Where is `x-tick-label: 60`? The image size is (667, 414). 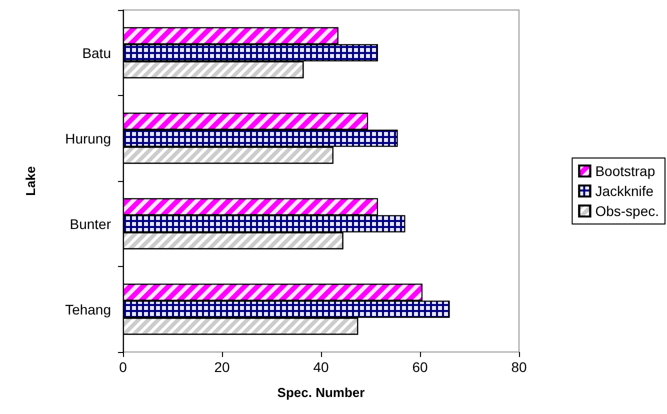 x-tick-label: 60 is located at coordinates (420, 367).